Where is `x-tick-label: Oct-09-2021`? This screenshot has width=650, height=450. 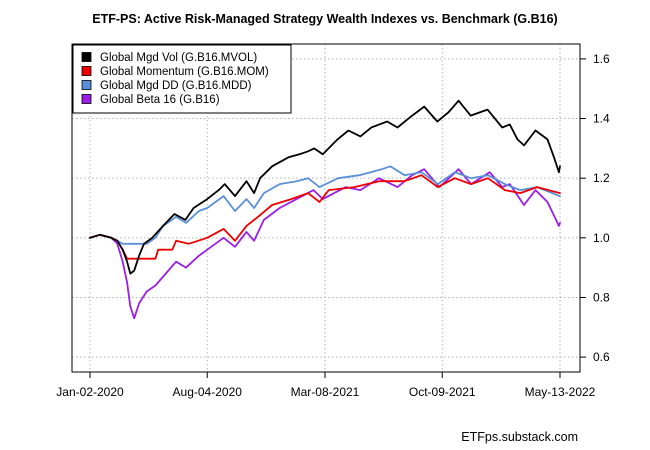 x-tick-label: Oct-09-2021 is located at coordinates (442, 392).